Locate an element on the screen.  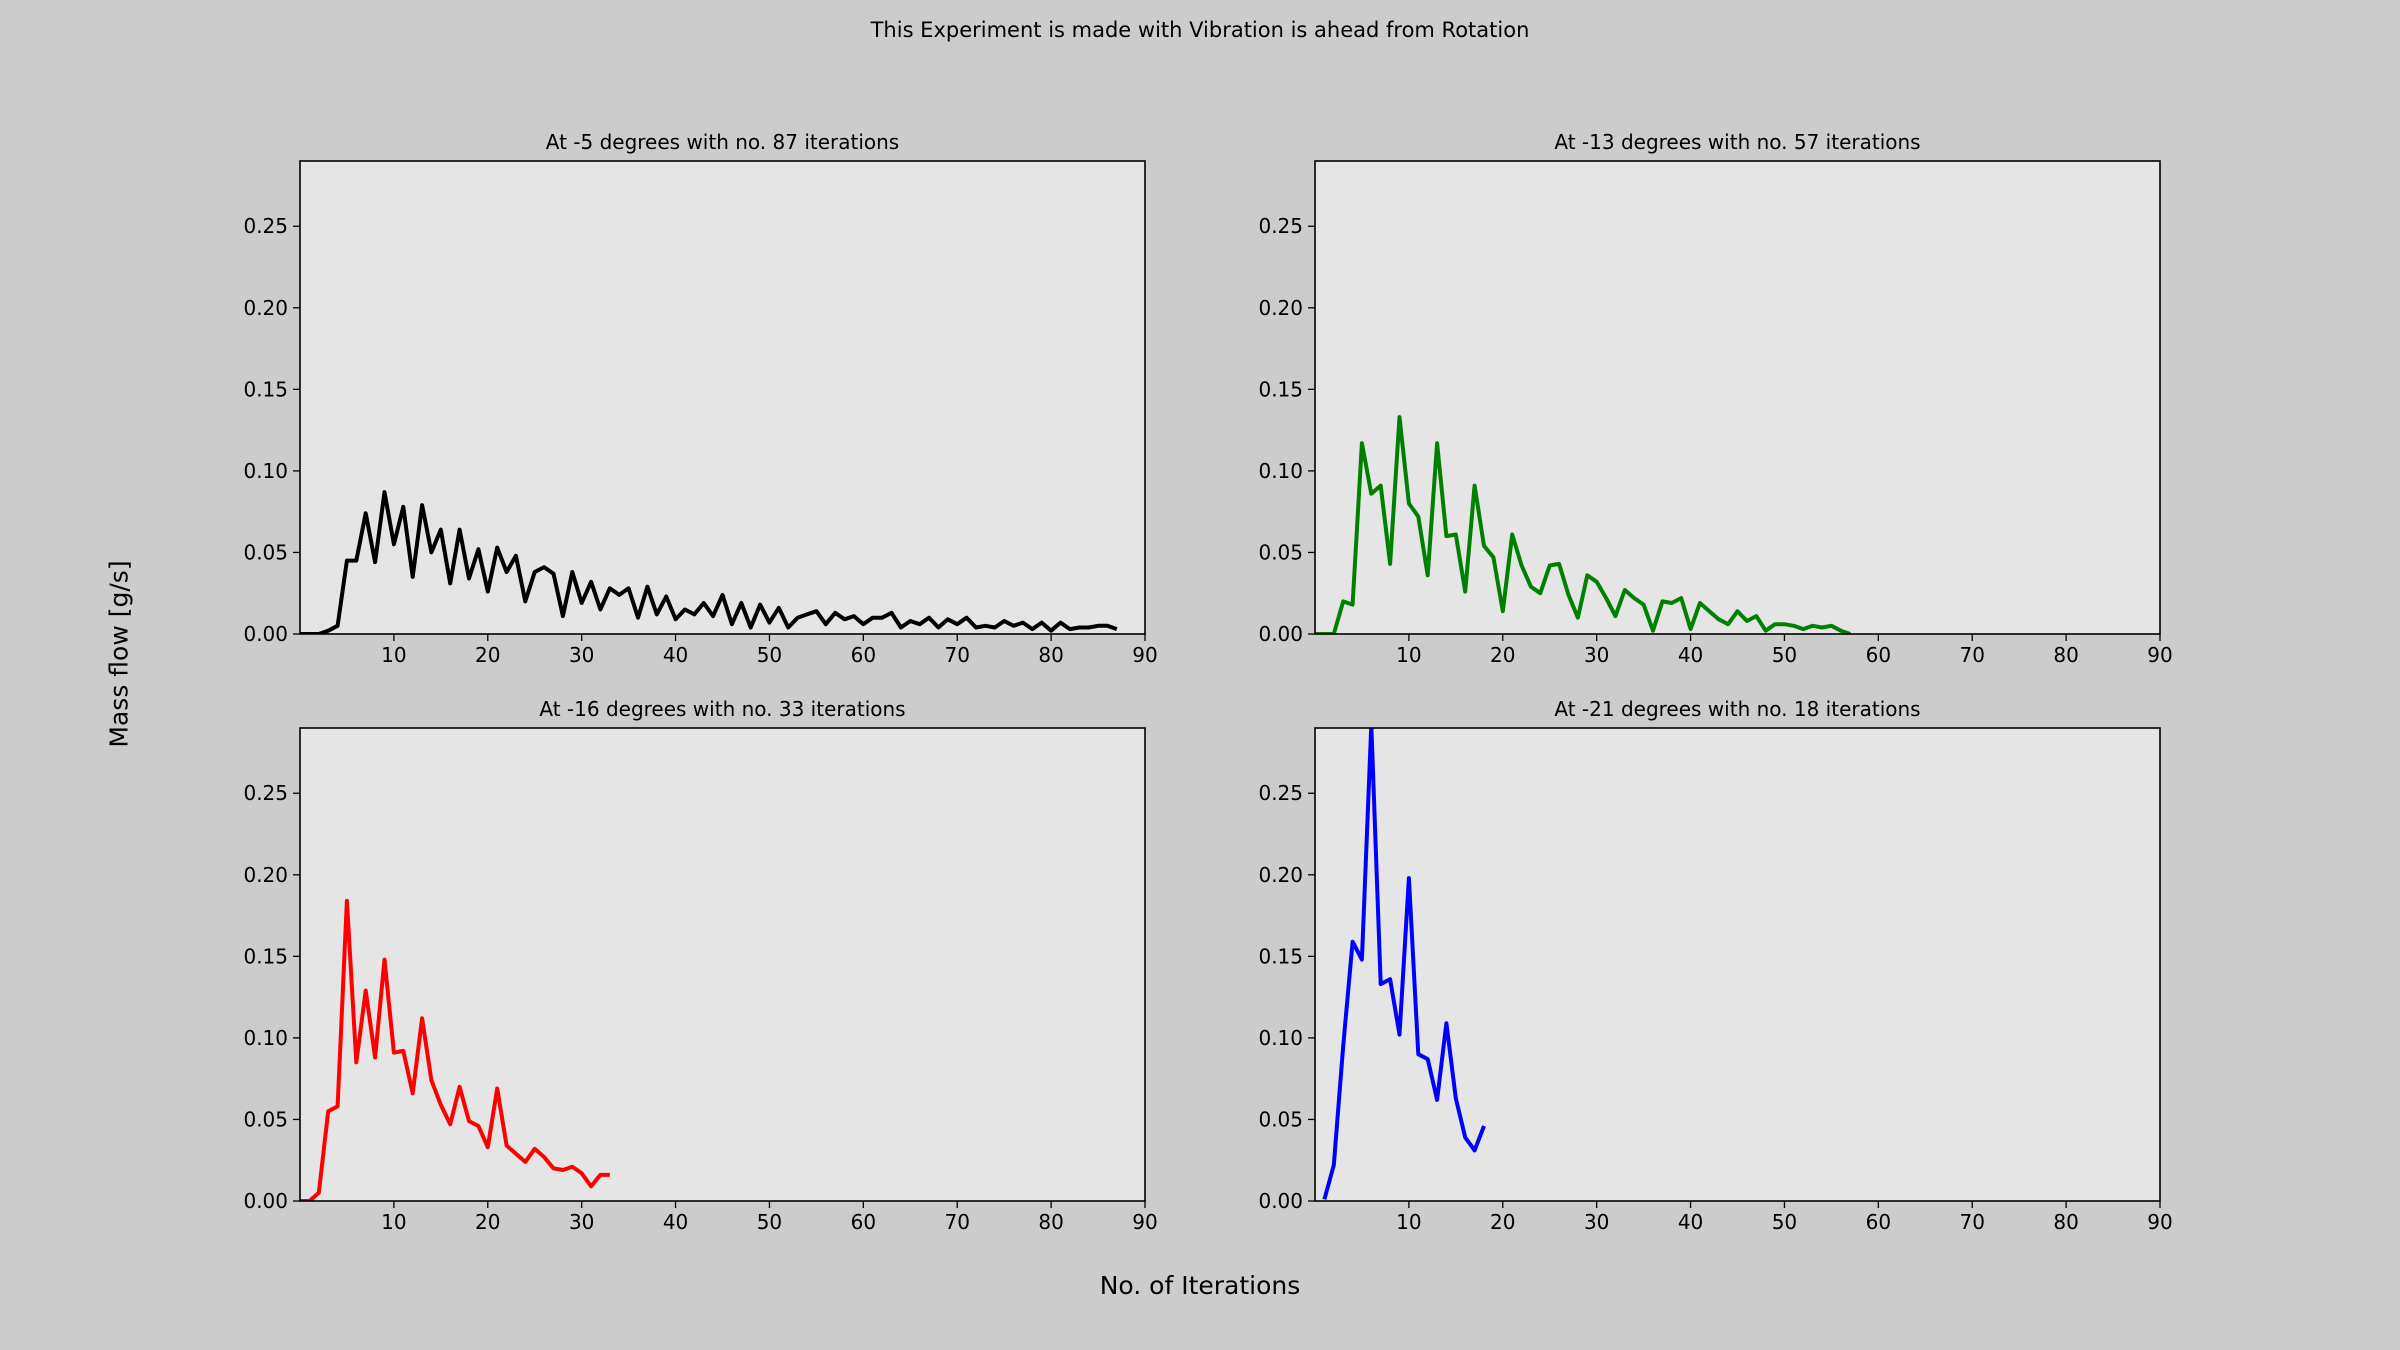
subplot-title: At -13 degrees with no. 57 iterations is located at coordinates (1737, 142).